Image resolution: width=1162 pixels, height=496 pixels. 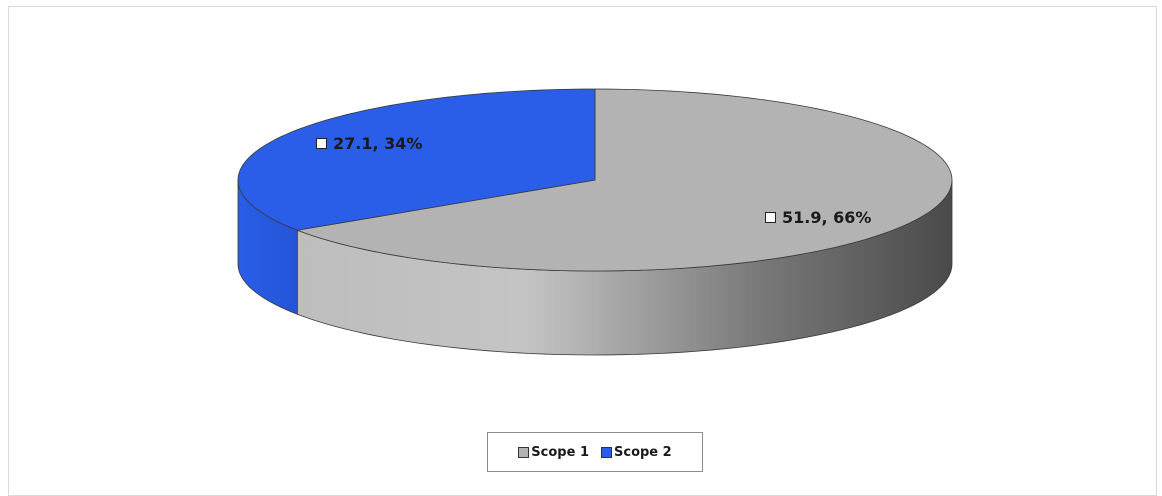 What do you see at coordinates (378, 143) in the screenshot?
I see `data-label-text: 27.1, 34%` at bounding box center [378, 143].